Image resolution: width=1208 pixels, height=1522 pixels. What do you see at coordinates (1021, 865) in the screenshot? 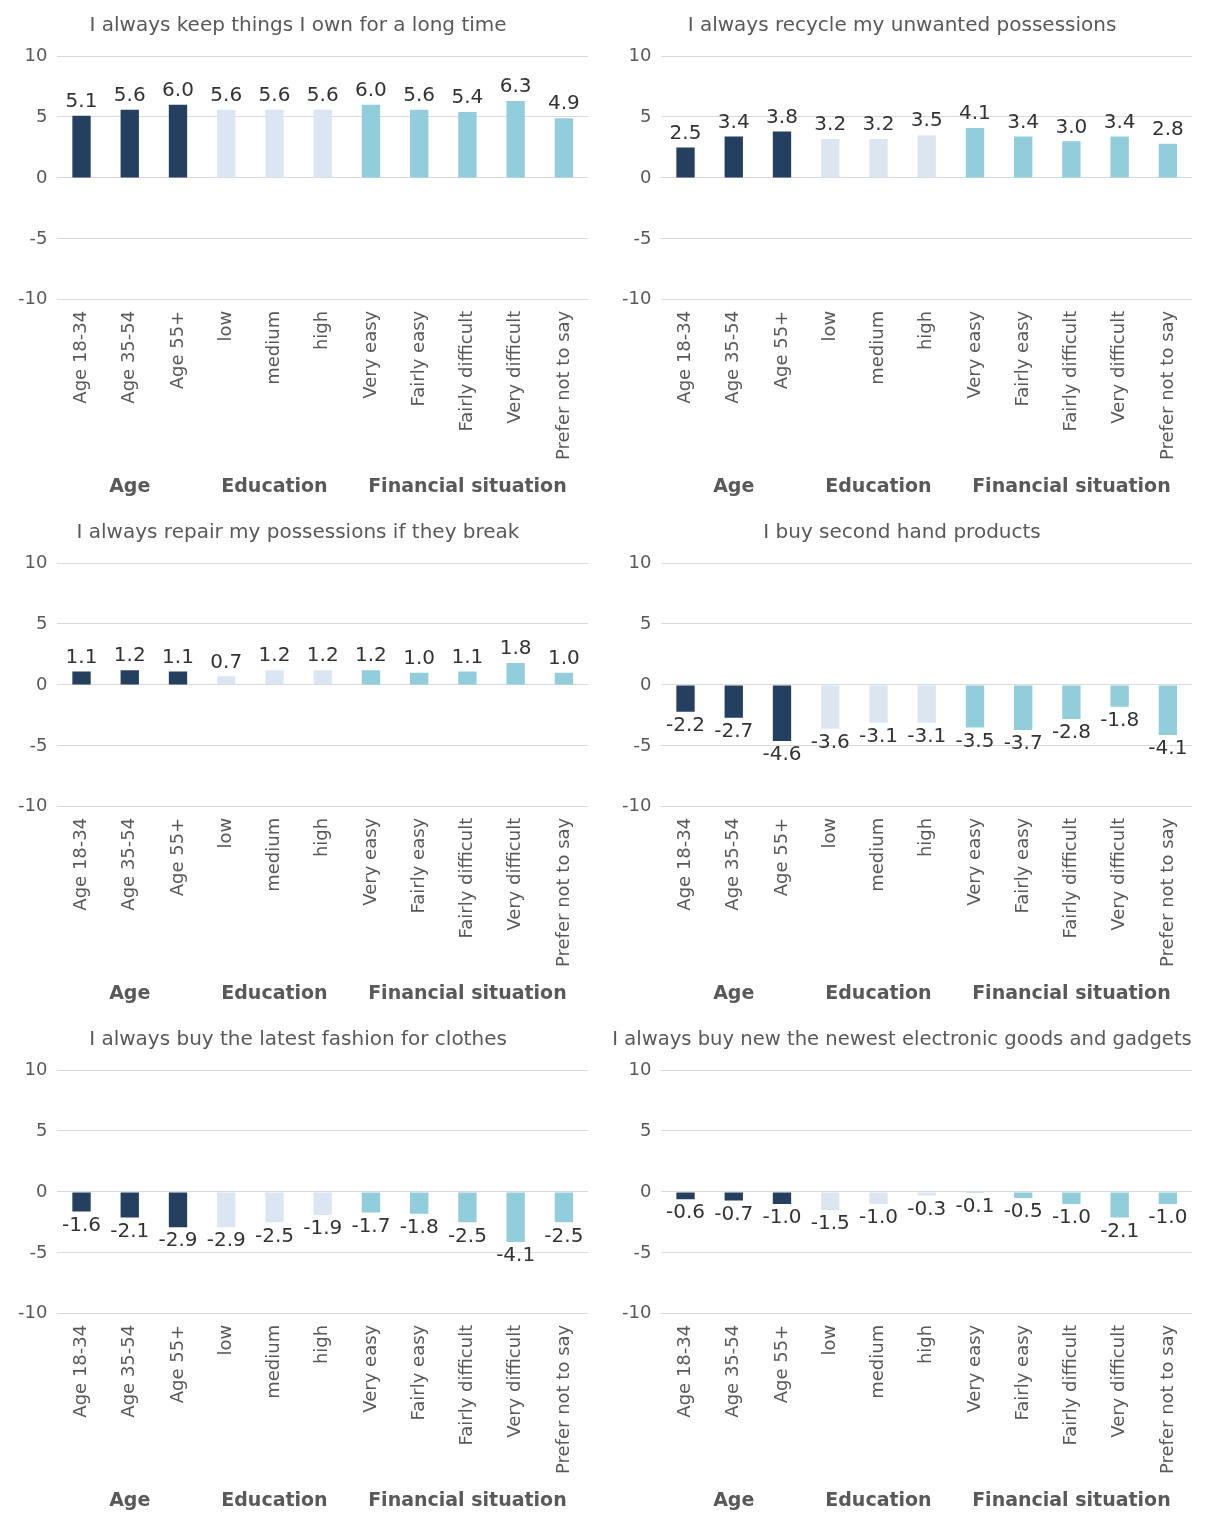
I see `x-tick-label: Fairly easy` at bounding box center [1021, 865].